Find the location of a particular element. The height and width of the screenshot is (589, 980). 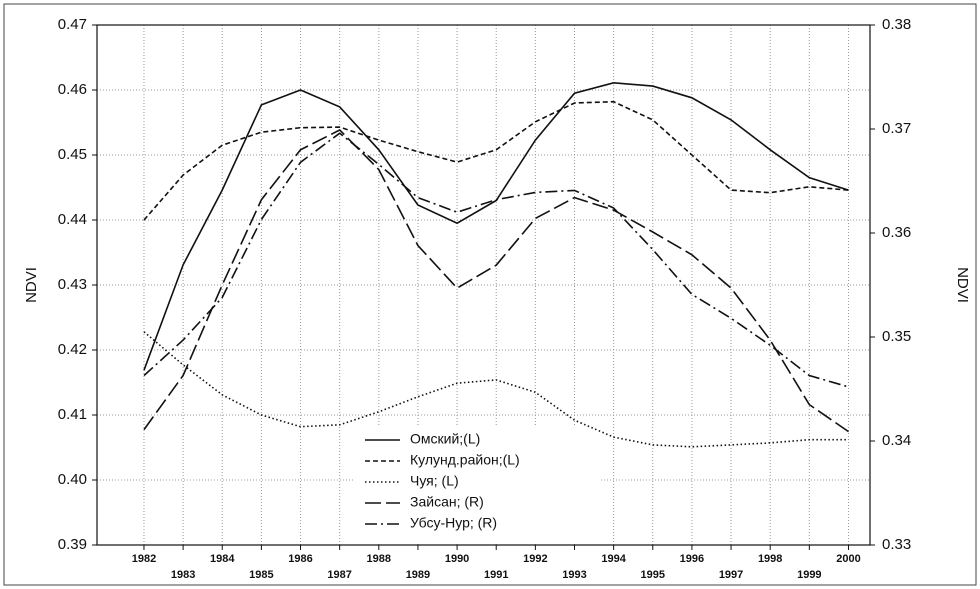

x-tick-label: 1997 is located at coordinates (731, 575).